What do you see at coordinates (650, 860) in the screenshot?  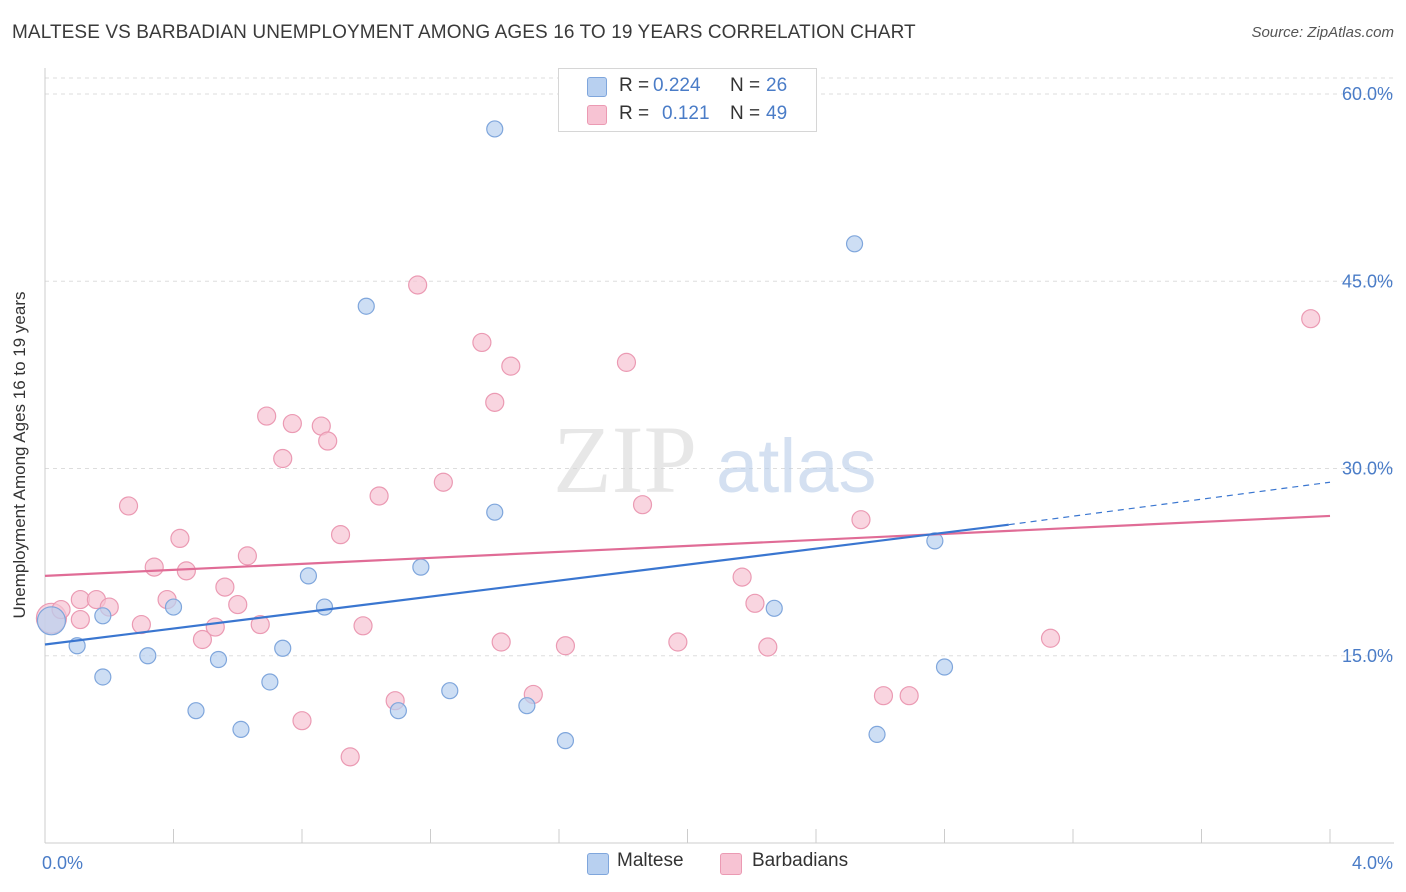 I see `legend-maltese-label: Maltese` at bounding box center [650, 860].